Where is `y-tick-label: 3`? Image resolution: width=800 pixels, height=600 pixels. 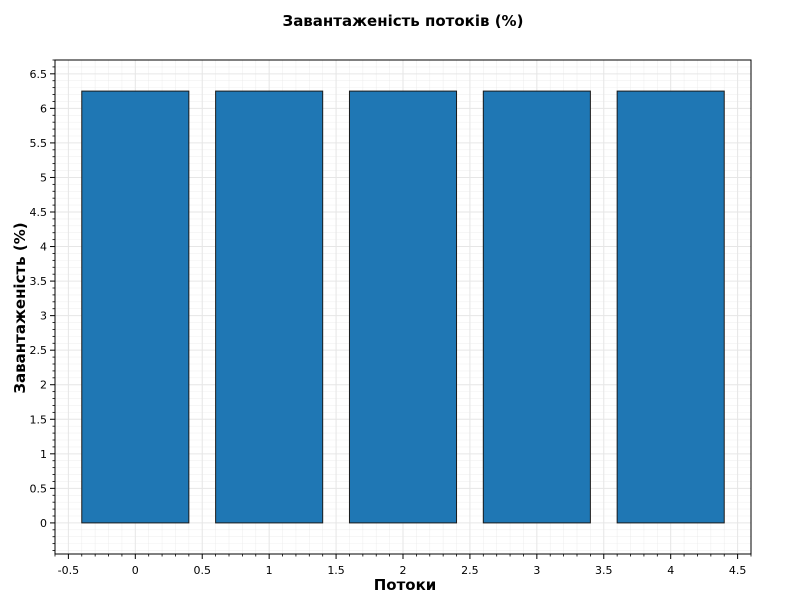
y-tick-label: 3 is located at coordinates (43, 316).